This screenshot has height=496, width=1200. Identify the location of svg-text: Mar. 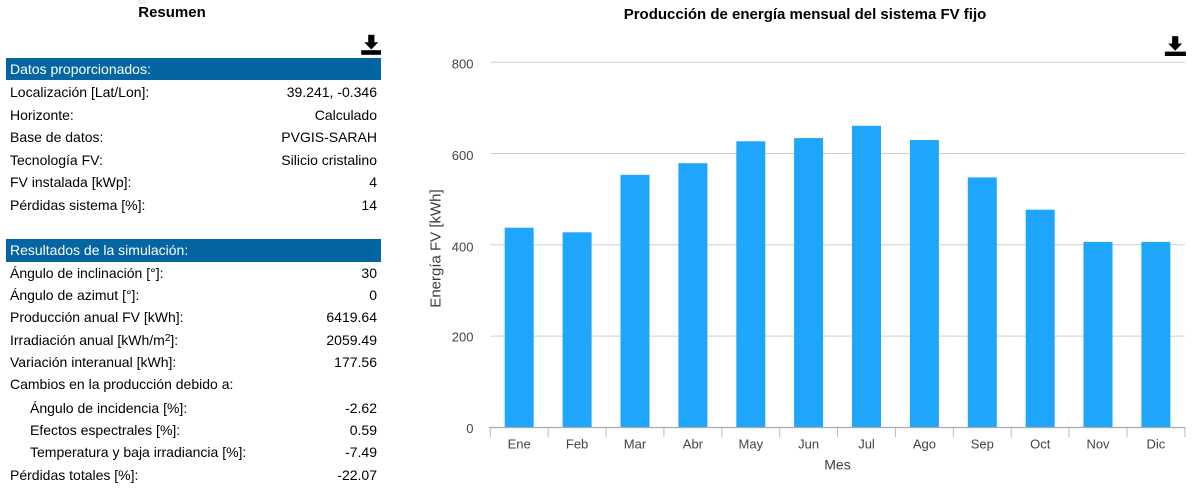
(635, 443).